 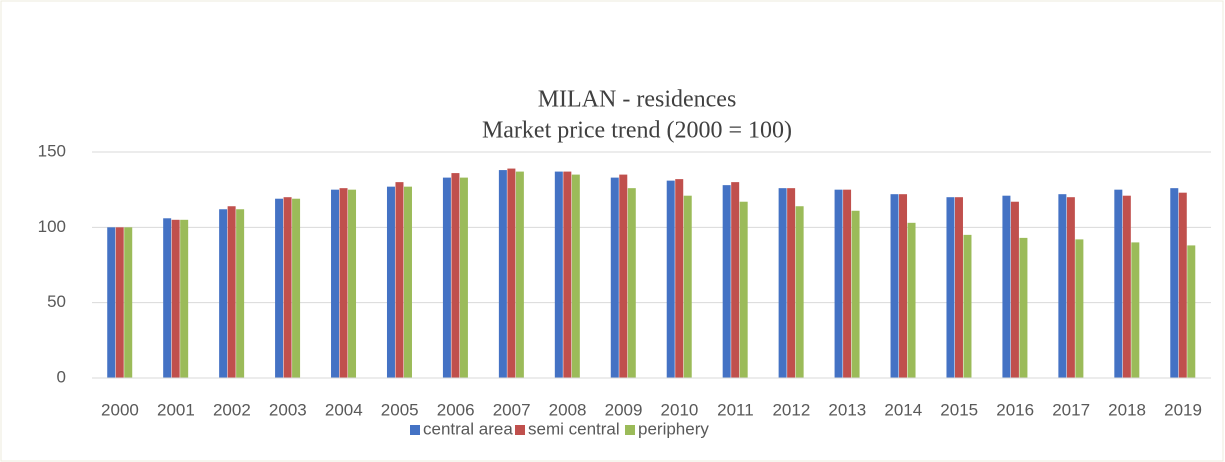 I want to click on x-tick-label: 2004, so click(x=344, y=409).